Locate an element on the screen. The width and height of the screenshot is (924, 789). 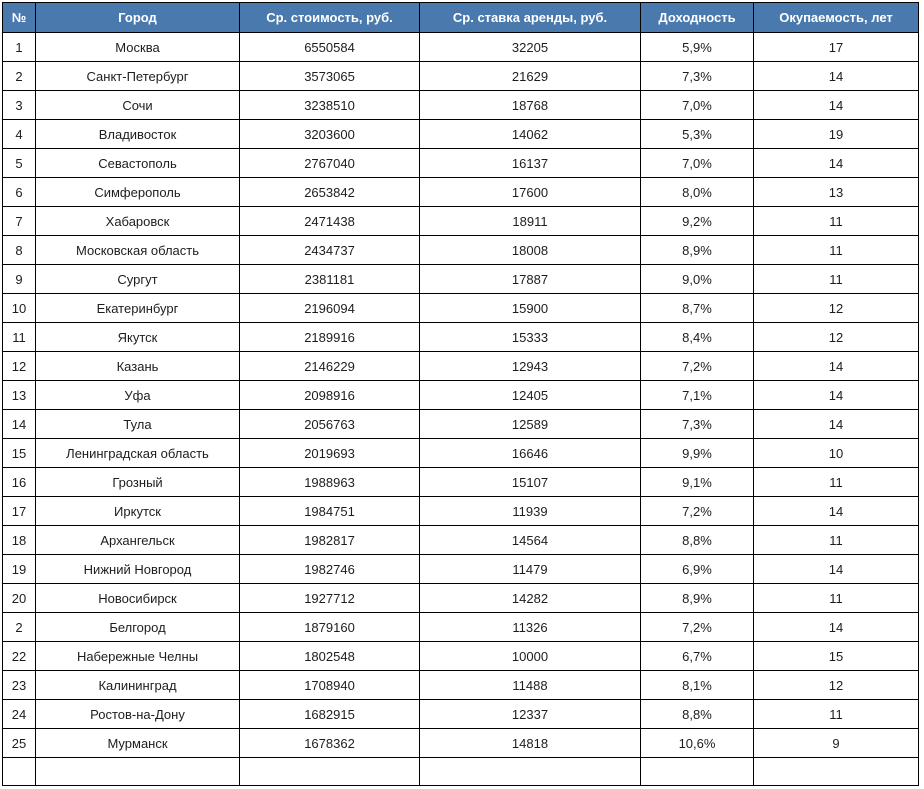
table-cell: Грозный is located at coordinates (137, 482).